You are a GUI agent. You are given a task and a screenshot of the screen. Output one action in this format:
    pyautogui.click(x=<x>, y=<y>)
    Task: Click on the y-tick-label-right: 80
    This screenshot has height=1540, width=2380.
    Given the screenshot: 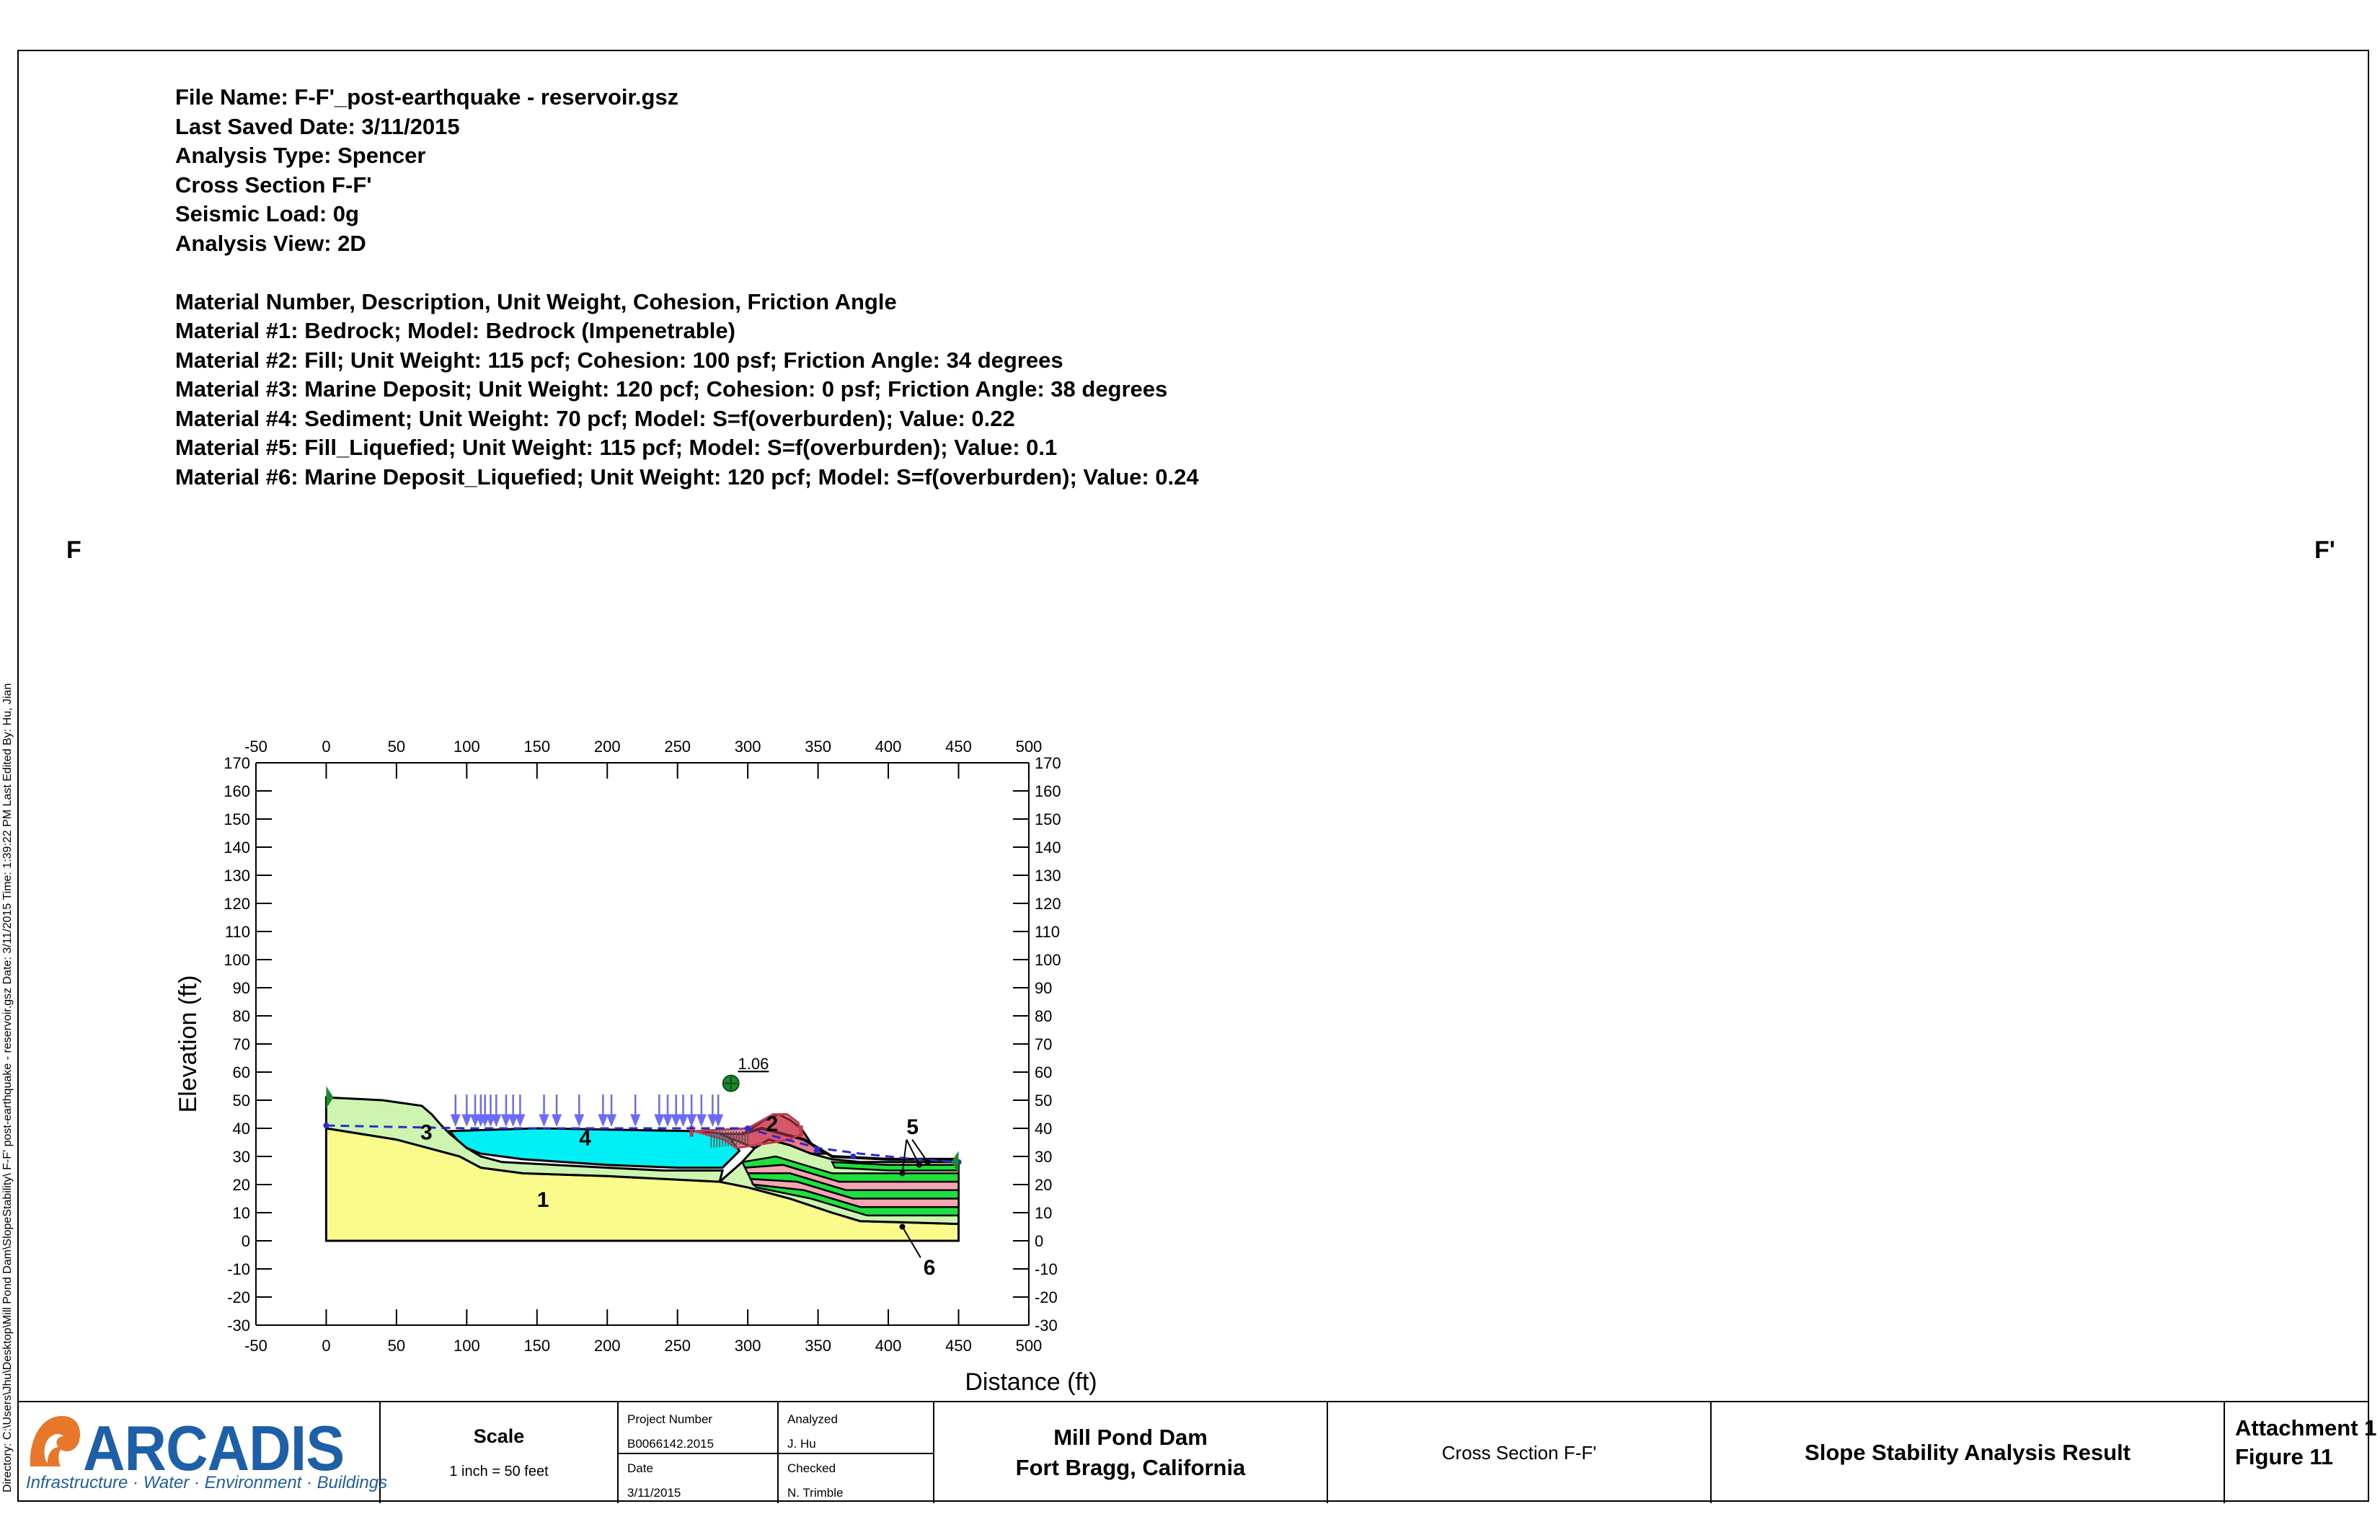 What is the action you would take?
    pyautogui.click(x=1043, y=1016)
    